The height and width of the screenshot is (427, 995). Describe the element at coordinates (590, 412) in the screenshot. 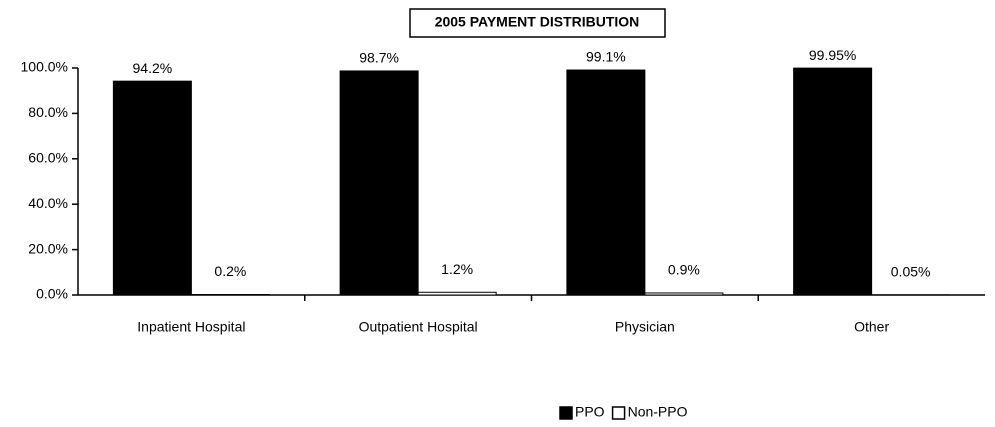

I see `legend-label: PPO` at that location.